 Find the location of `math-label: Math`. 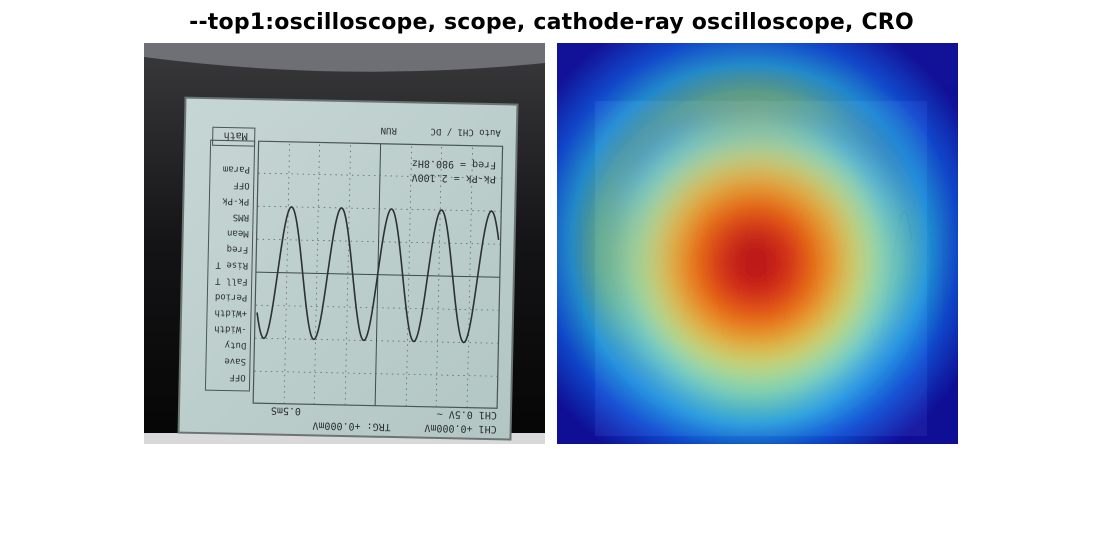

math-label: Math is located at coordinates (236, 135).